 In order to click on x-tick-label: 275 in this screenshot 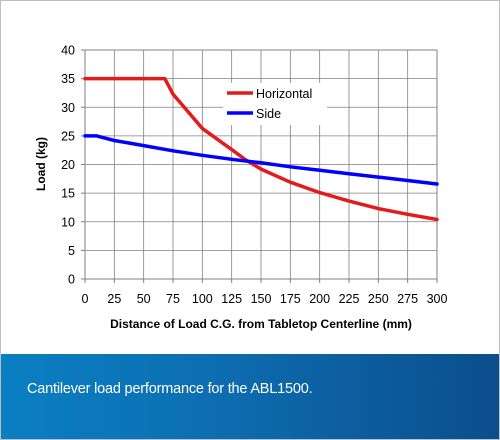, I will do `click(407, 299)`.